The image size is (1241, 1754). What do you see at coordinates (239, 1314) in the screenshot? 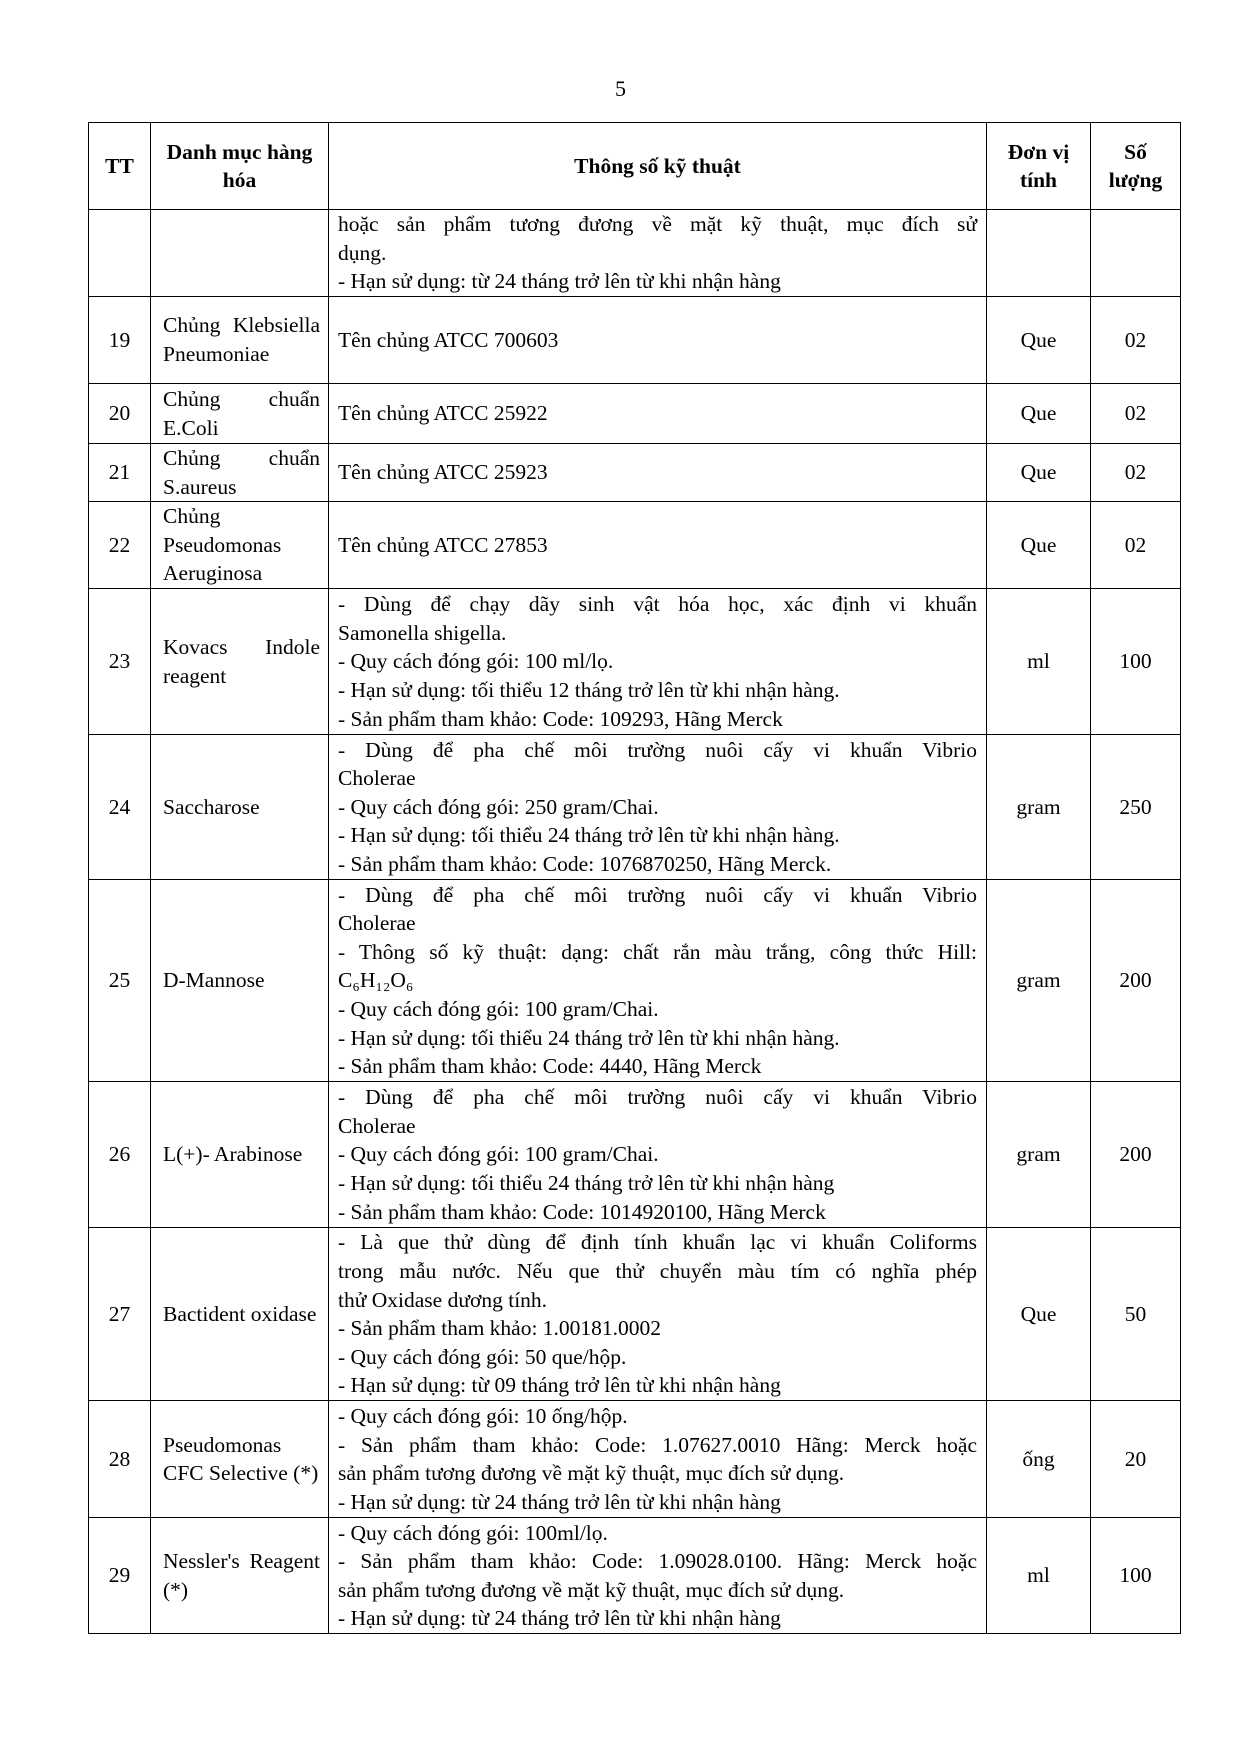
I see `item-name: Bactident oxidase` at bounding box center [239, 1314].